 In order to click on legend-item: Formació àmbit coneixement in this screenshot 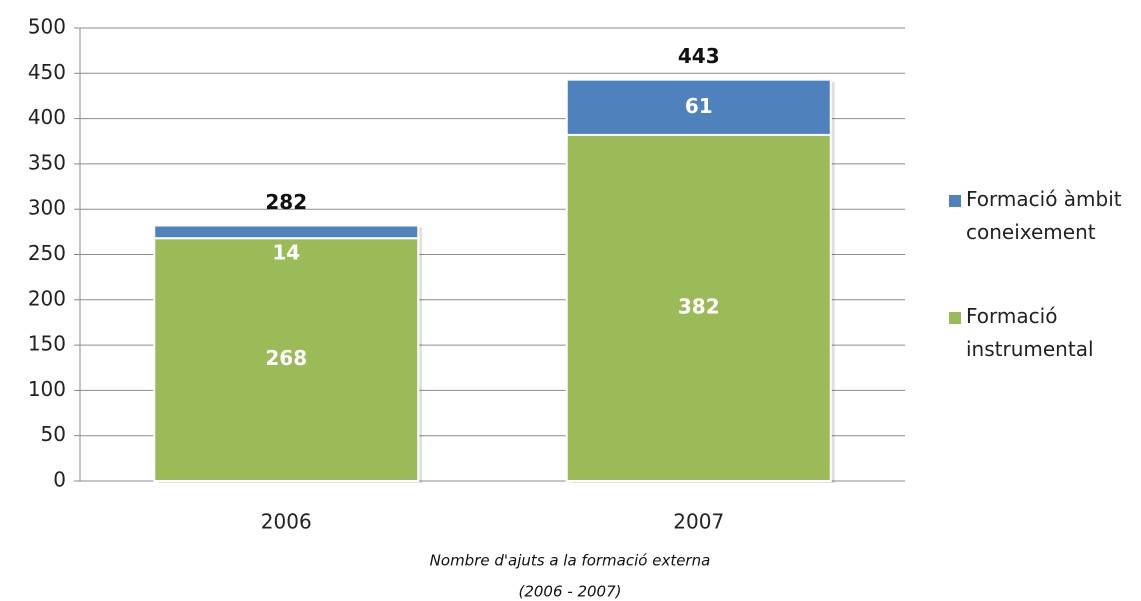, I will do `click(1044, 216)`.